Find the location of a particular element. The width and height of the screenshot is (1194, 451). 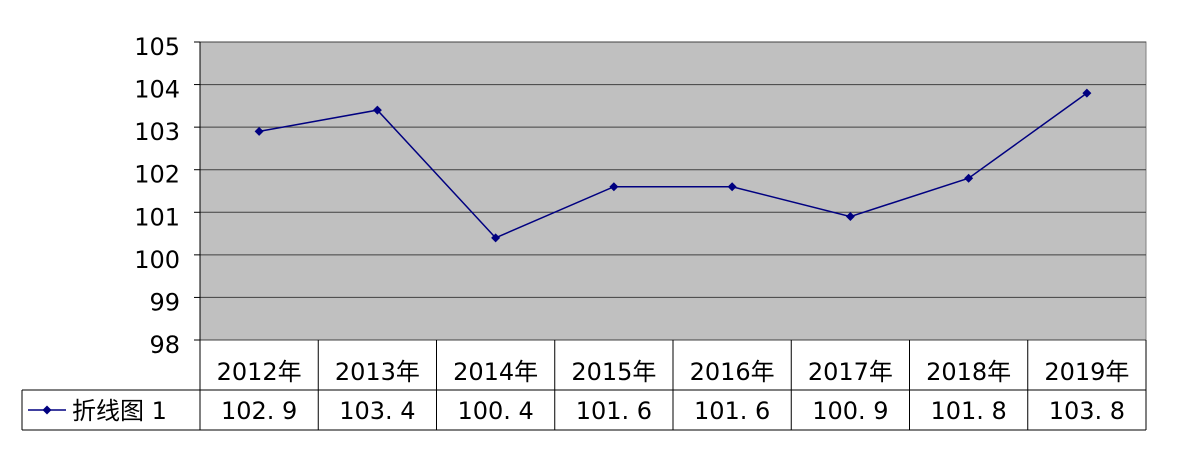

table-value: 100. 4 is located at coordinates (495, 411).